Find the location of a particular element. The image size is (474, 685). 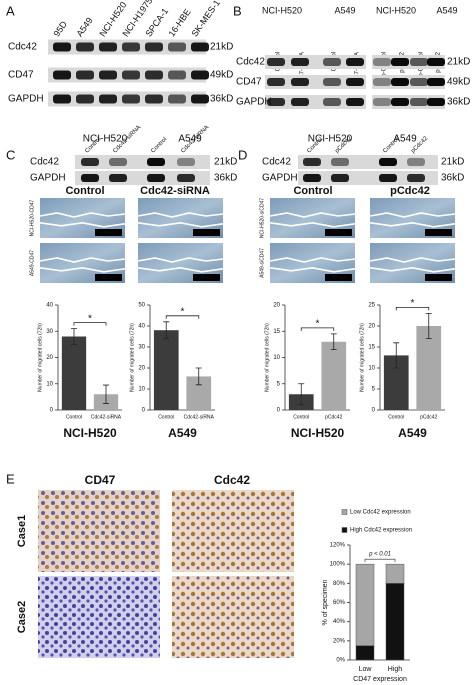

image-row-label: A549-siCD47 is located at coordinates (262, 263).